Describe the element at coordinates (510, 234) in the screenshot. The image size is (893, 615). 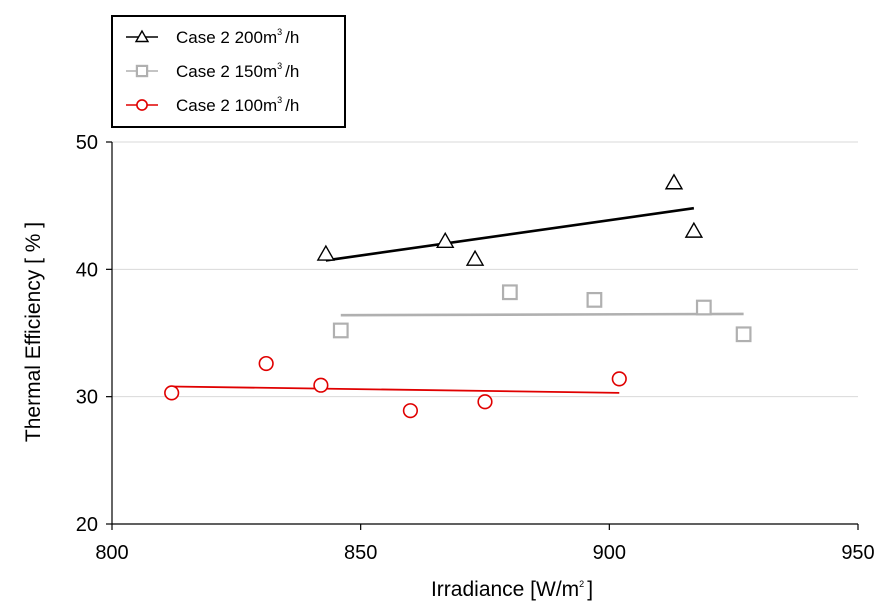
I see `trend-line-triangle` at that location.